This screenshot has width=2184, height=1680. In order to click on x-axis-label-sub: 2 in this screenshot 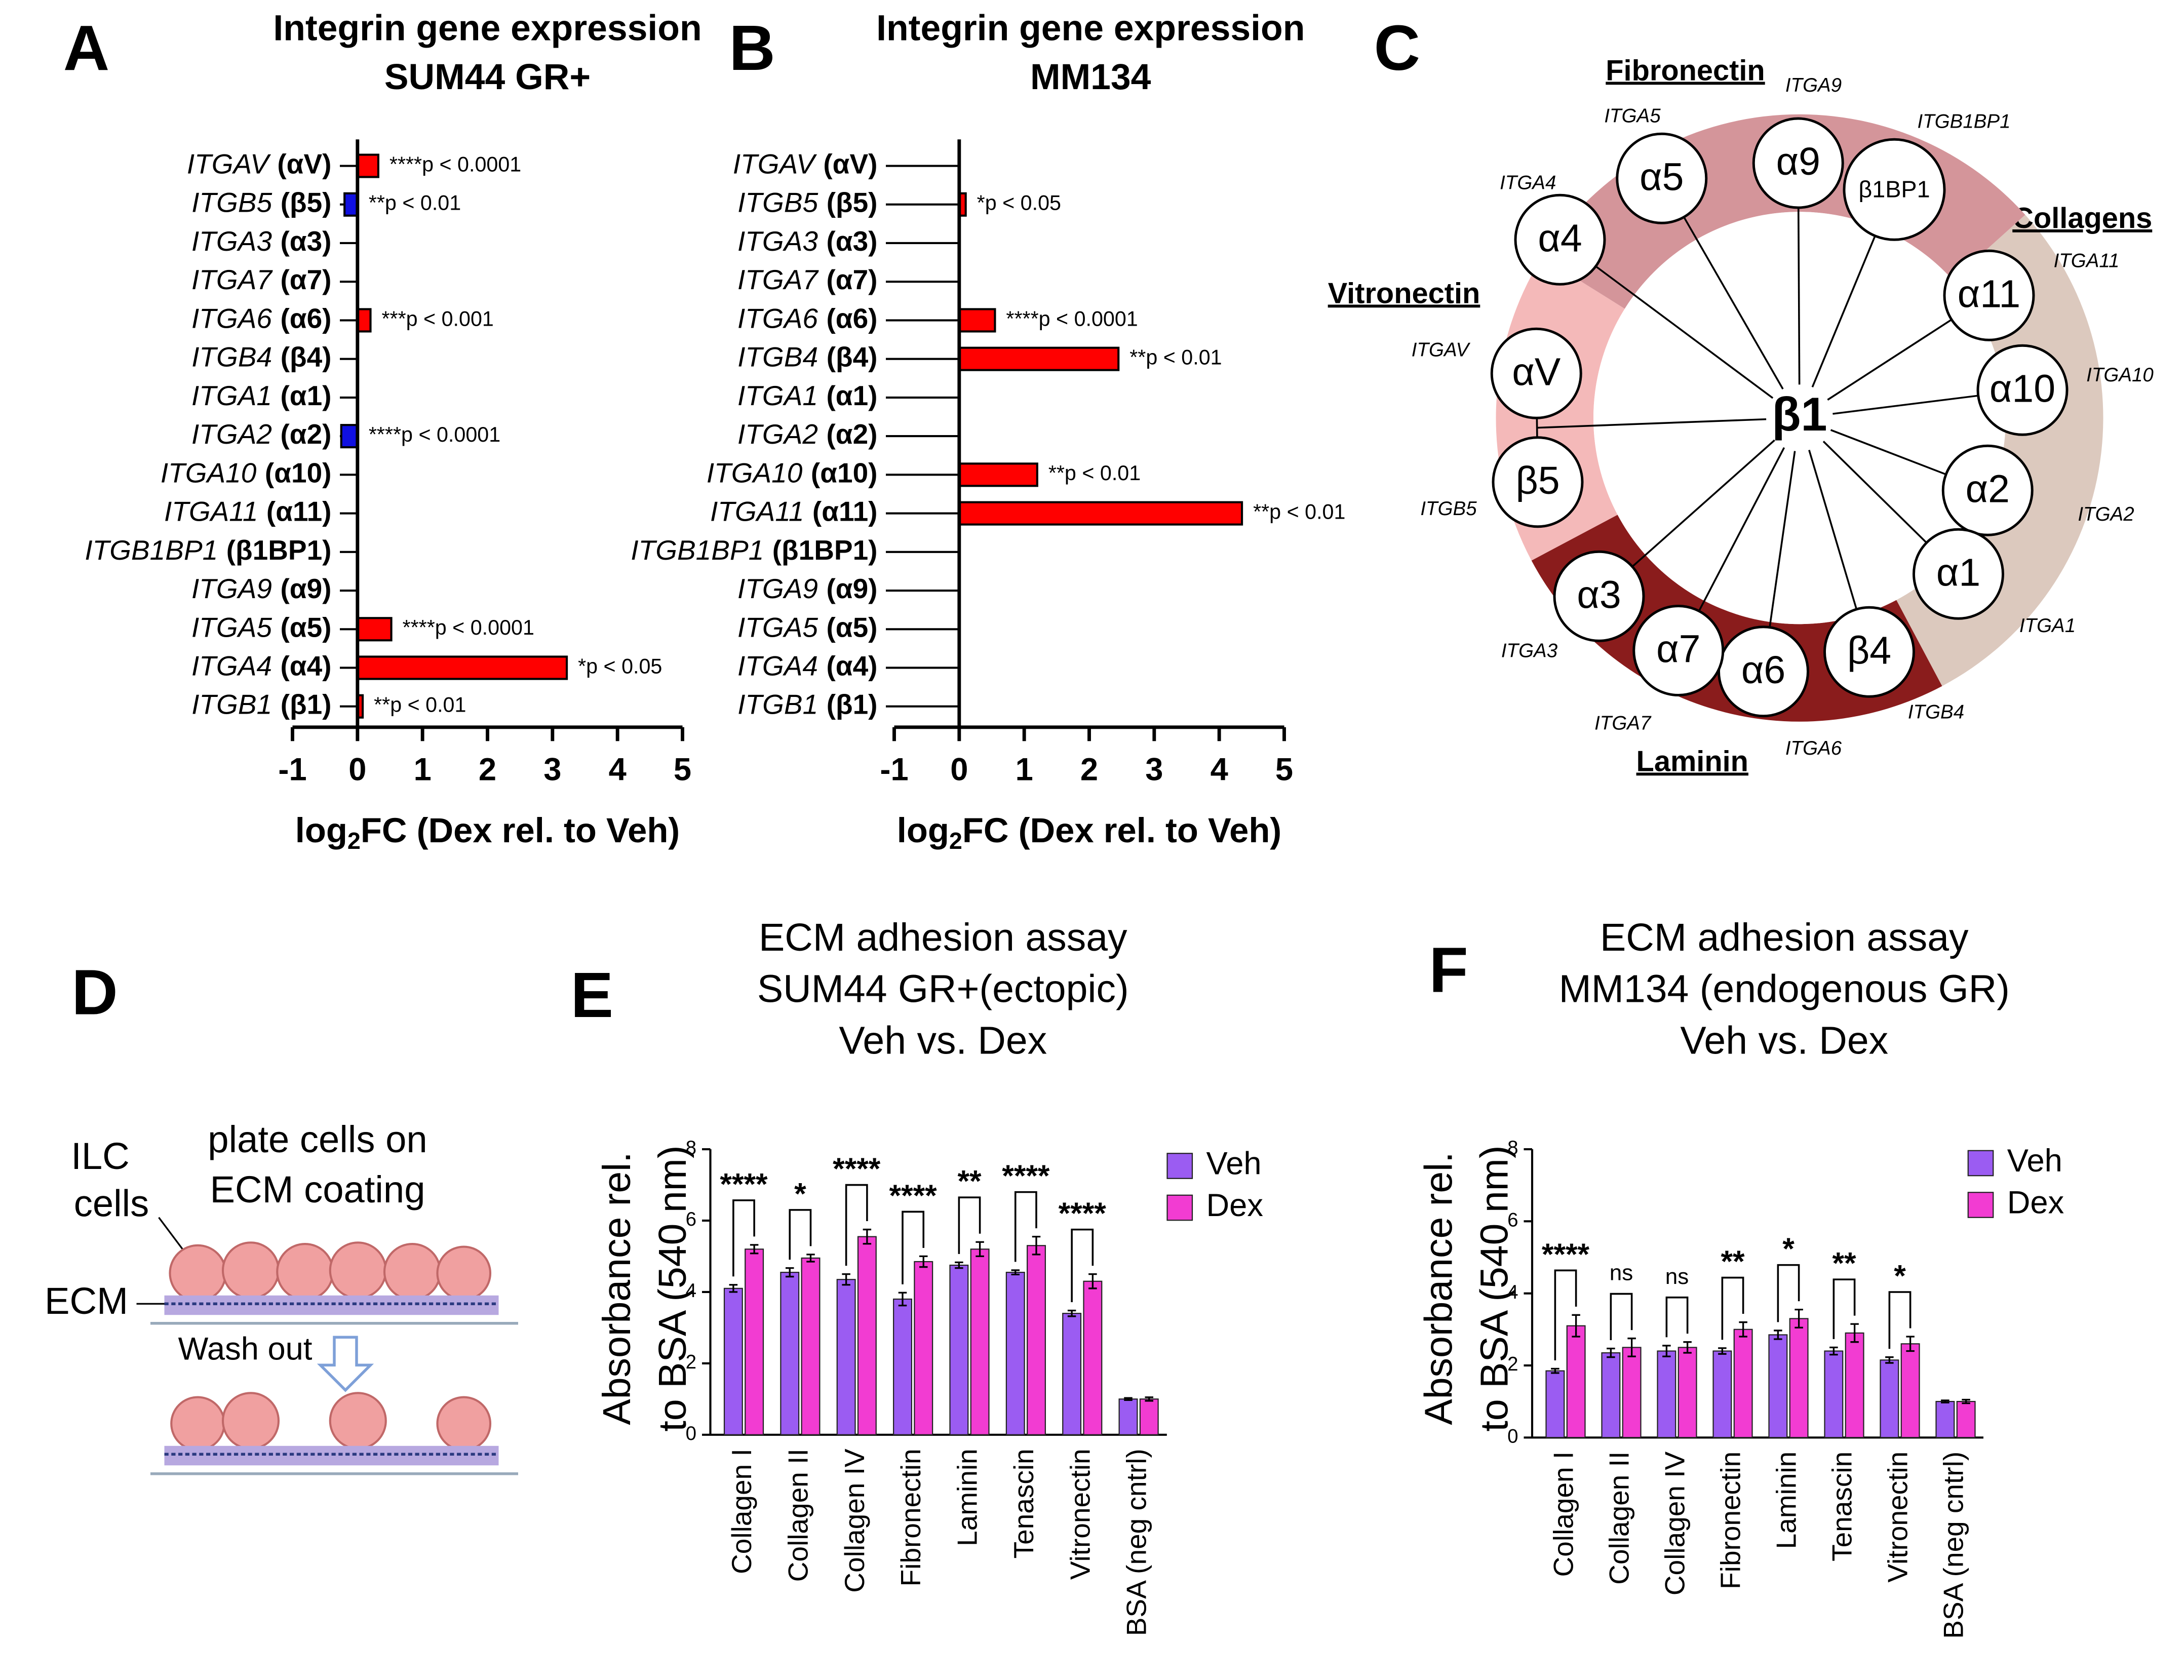, I will do `click(354, 841)`.